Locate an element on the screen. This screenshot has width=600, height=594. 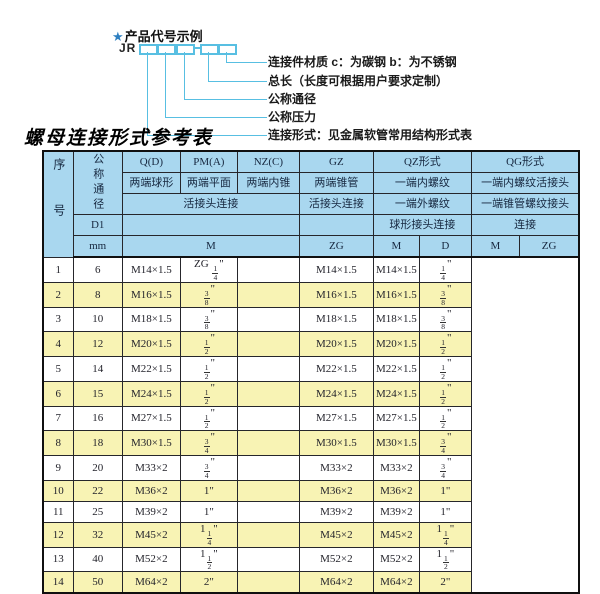
table-cell: 18 is located at coordinates (97, 443).